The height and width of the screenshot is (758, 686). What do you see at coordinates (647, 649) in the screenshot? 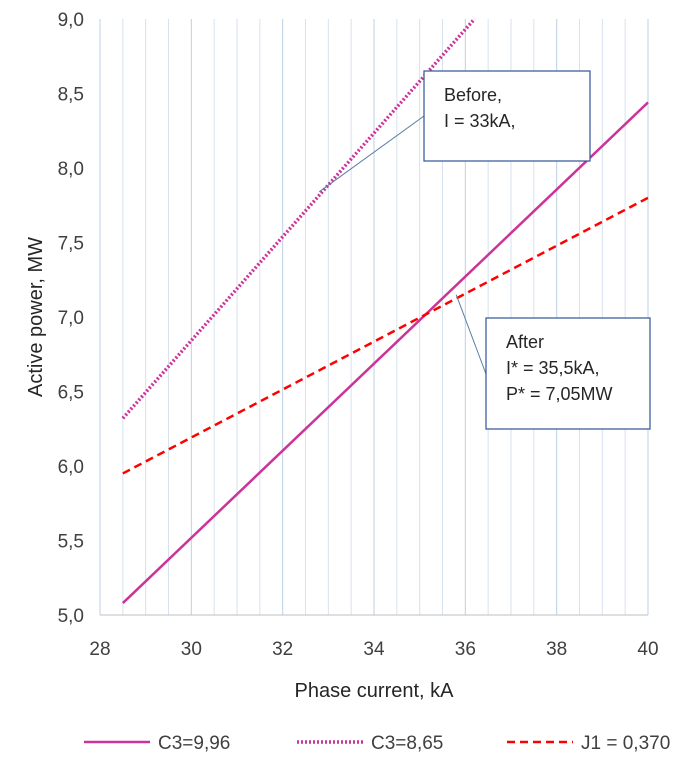
I see `x-tick-label: 40` at bounding box center [647, 649].